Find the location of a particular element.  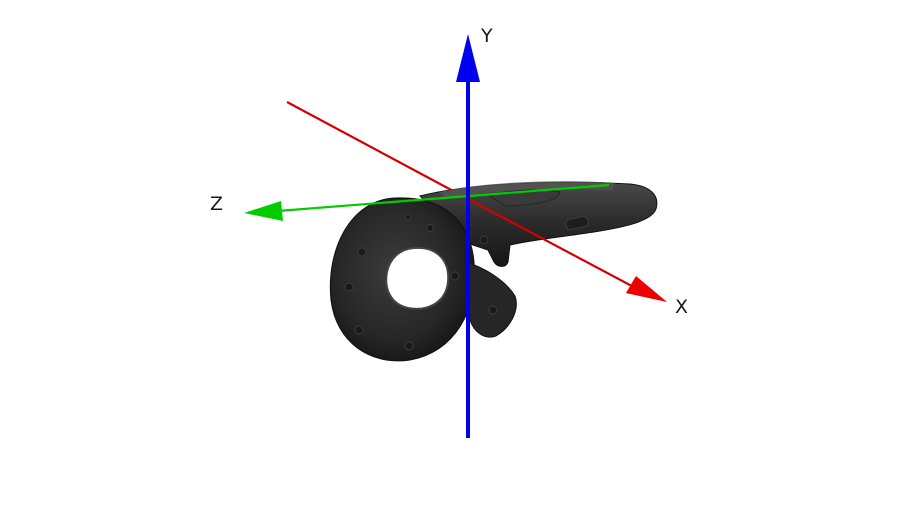

ring-inner-rim is located at coordinates (417, 278).